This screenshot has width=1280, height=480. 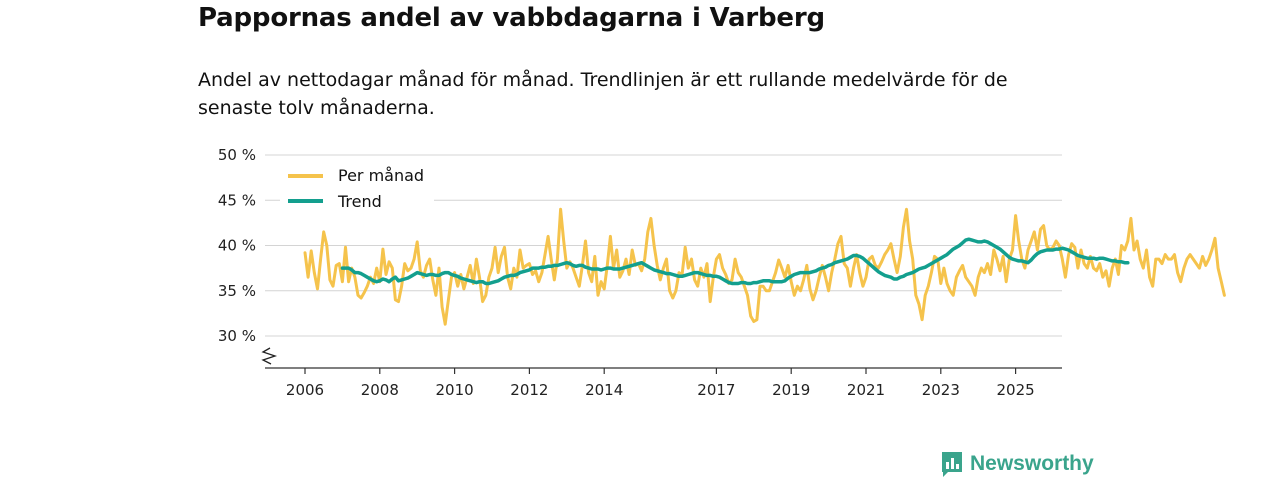 I want to click on newsworthy-brand: Newsworthy, so click(x=1017, y=464).